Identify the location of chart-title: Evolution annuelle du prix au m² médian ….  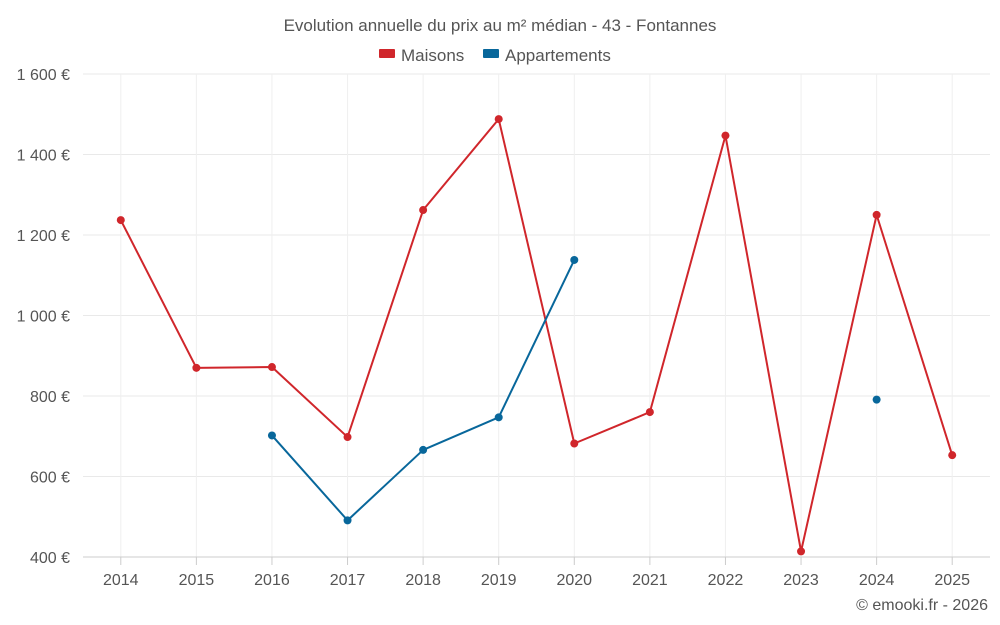
(500, 25).